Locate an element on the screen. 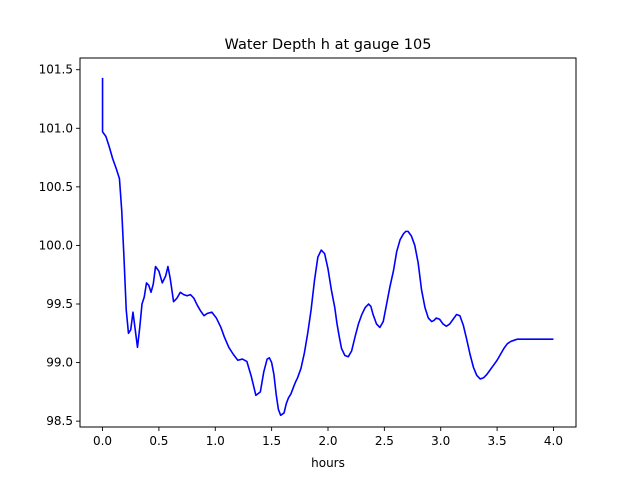  y-axis-ticks: 98.5 99.0 99.5 100.0 100.5 101.0 101.5 is located at coordinates (59, 245).